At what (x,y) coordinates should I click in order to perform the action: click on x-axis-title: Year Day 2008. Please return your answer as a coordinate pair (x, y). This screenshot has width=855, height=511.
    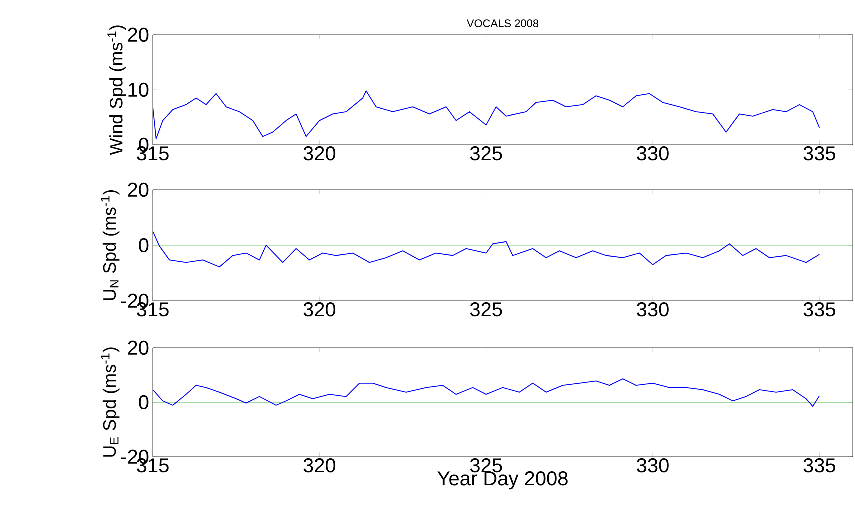
    Looking at the image, I should click on (503, 481).